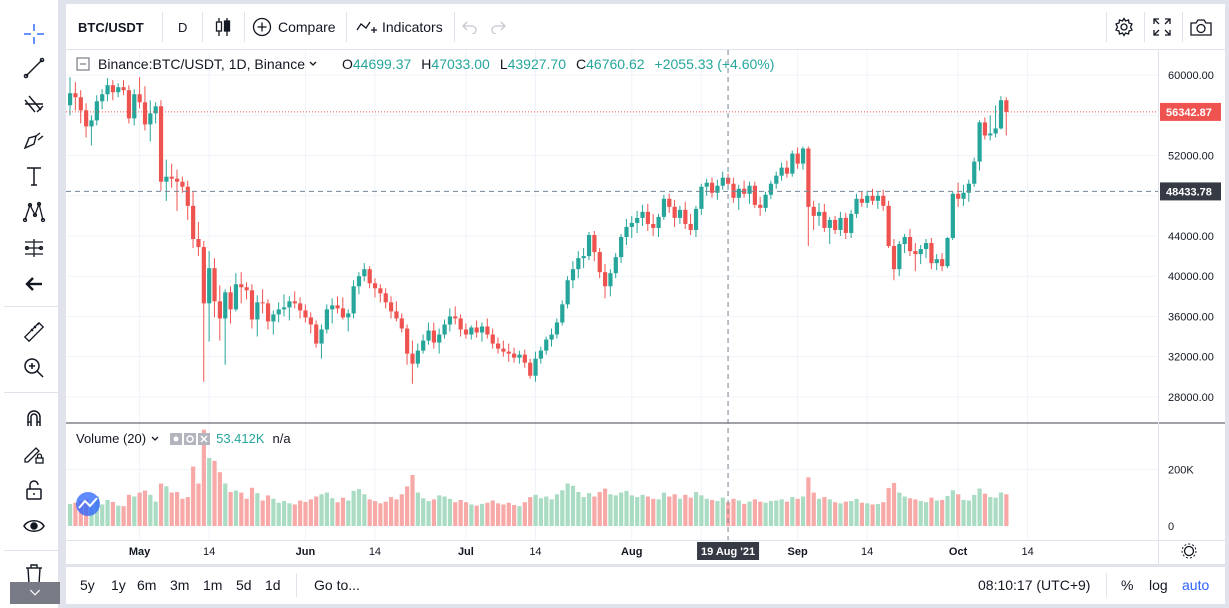 Image resolution: width=1229 pixels, height=608 pixels. I want to click on zoom-in-icon, so click(34, 368).